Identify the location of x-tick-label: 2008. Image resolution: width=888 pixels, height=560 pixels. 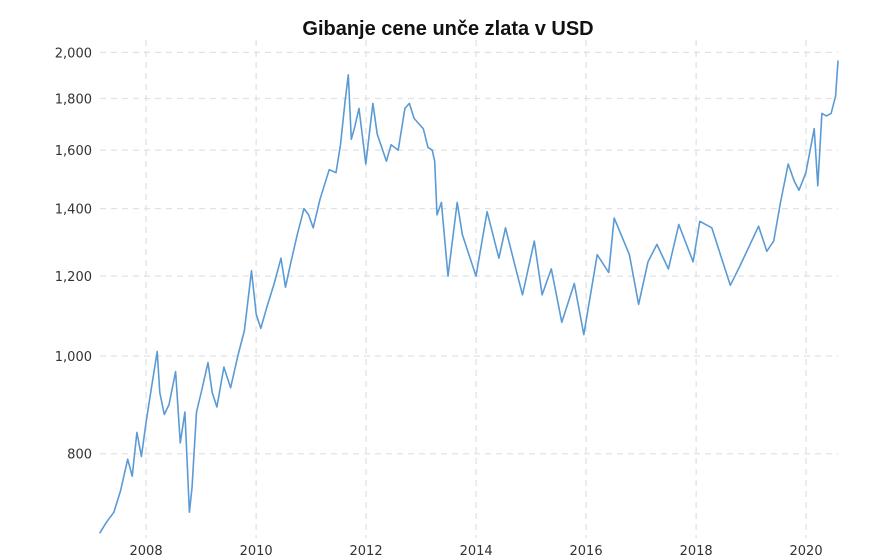
(146, 551).